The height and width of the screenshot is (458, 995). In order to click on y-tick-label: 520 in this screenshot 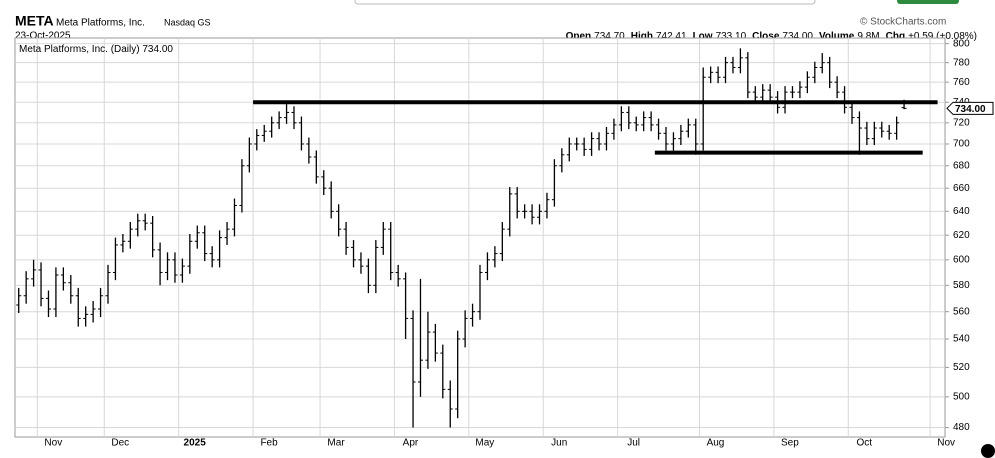, I will do `click(961, 367)`.